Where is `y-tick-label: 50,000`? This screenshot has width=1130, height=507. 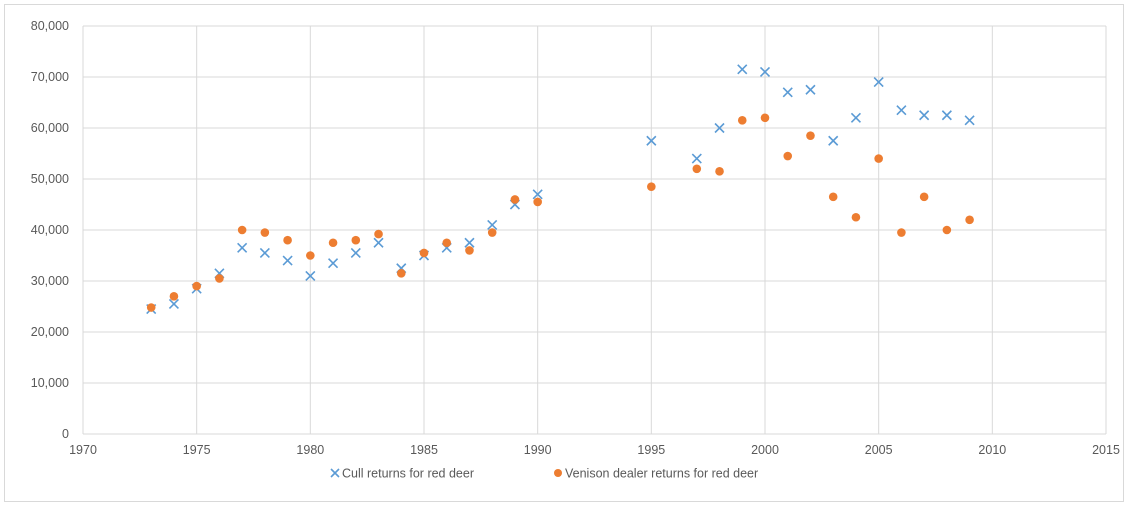
y-tick-label: 50,000 is located at coordinates (50, 179).